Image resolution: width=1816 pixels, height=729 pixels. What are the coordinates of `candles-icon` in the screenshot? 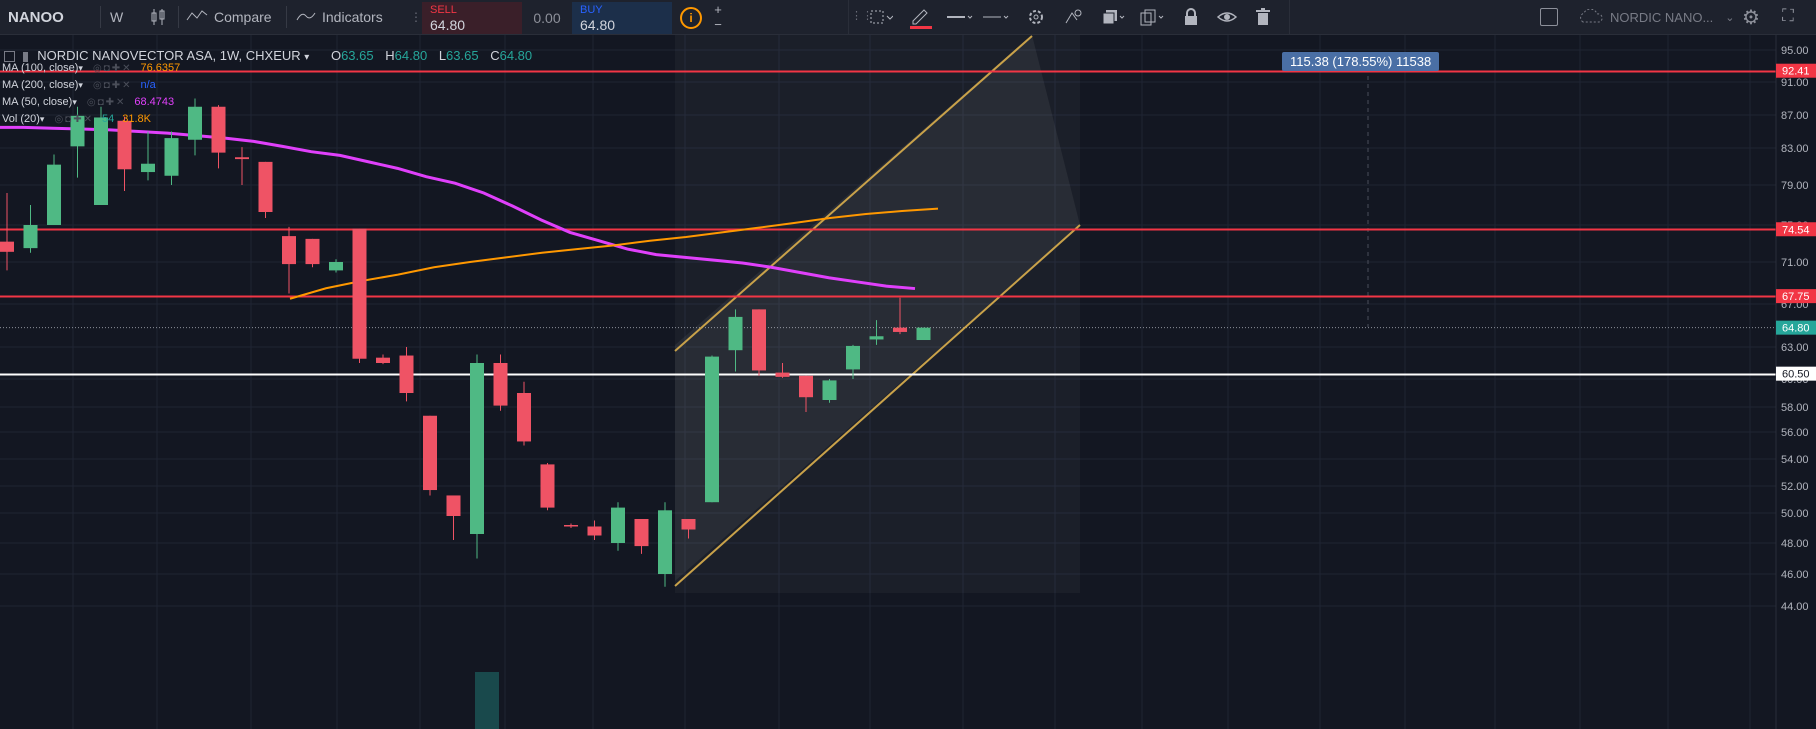 It's located at (158, 17).